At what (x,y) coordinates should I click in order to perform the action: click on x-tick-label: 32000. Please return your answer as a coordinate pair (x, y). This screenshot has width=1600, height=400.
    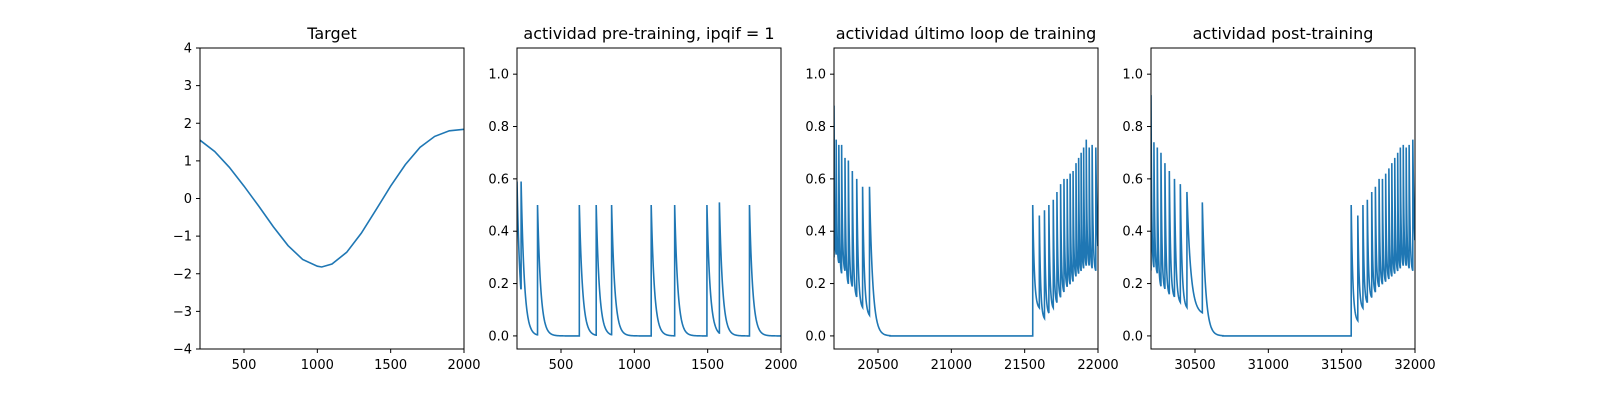
    Looking at the image, I should click on (1414, 365).